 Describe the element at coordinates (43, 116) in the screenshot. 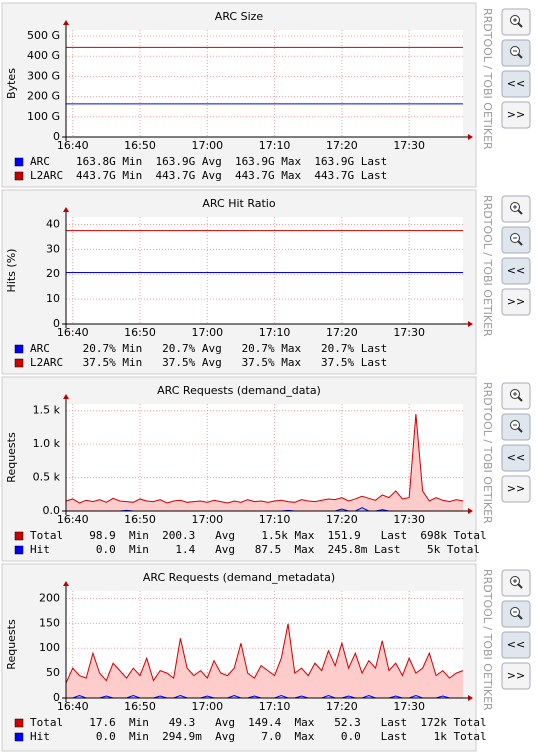

I see `y-tick-label: 100 G` at that location.